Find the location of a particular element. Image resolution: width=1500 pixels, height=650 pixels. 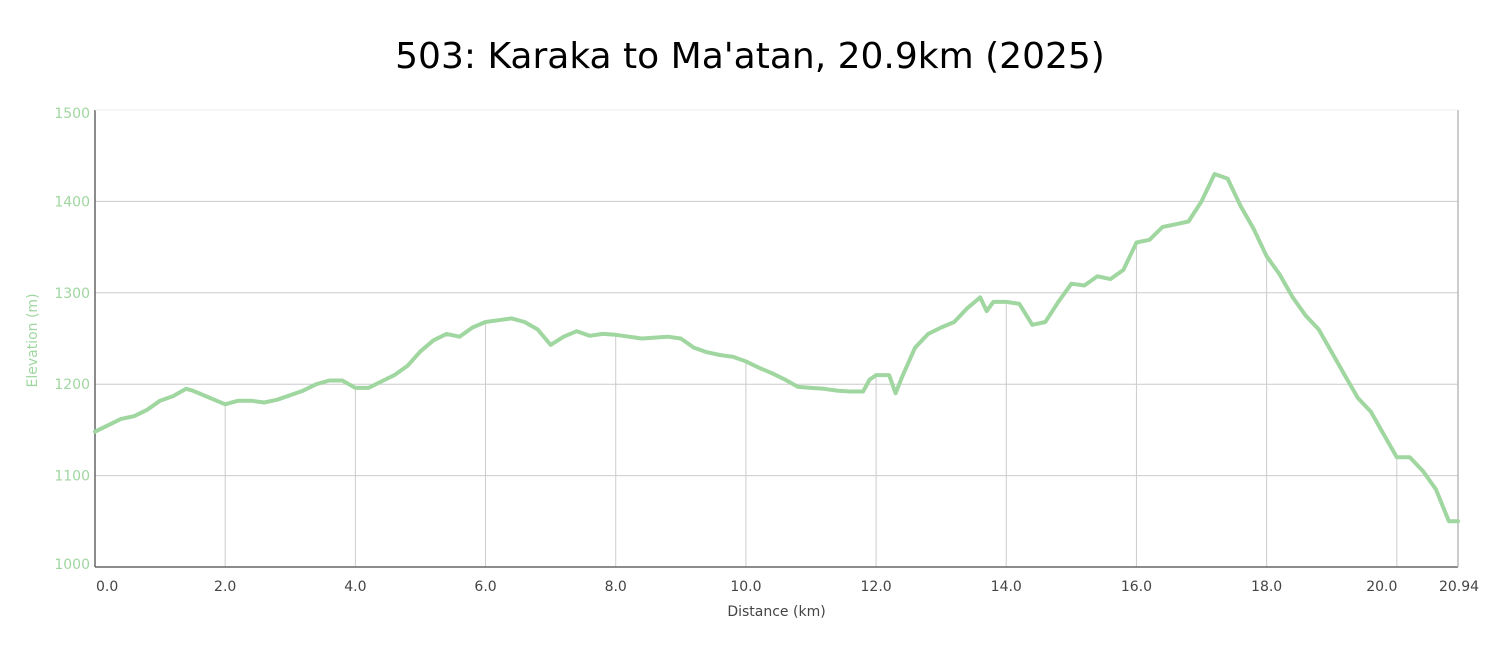

x-tick-label: 18.0 is located at coordinates (1266, 587).